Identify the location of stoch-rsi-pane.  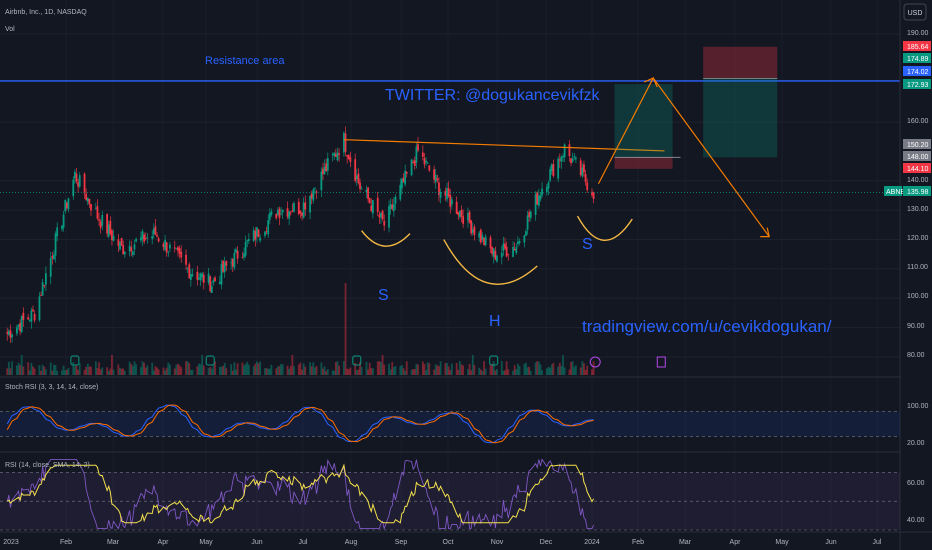
(450, 424).